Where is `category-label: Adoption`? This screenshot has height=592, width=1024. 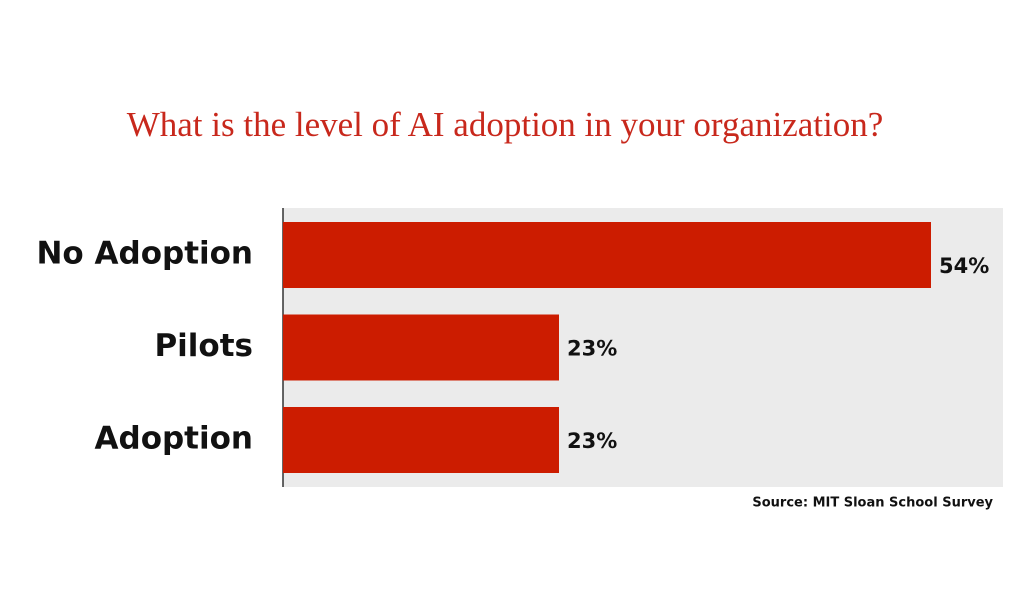
category-label: Adoption is located at coordinates (174, 439).